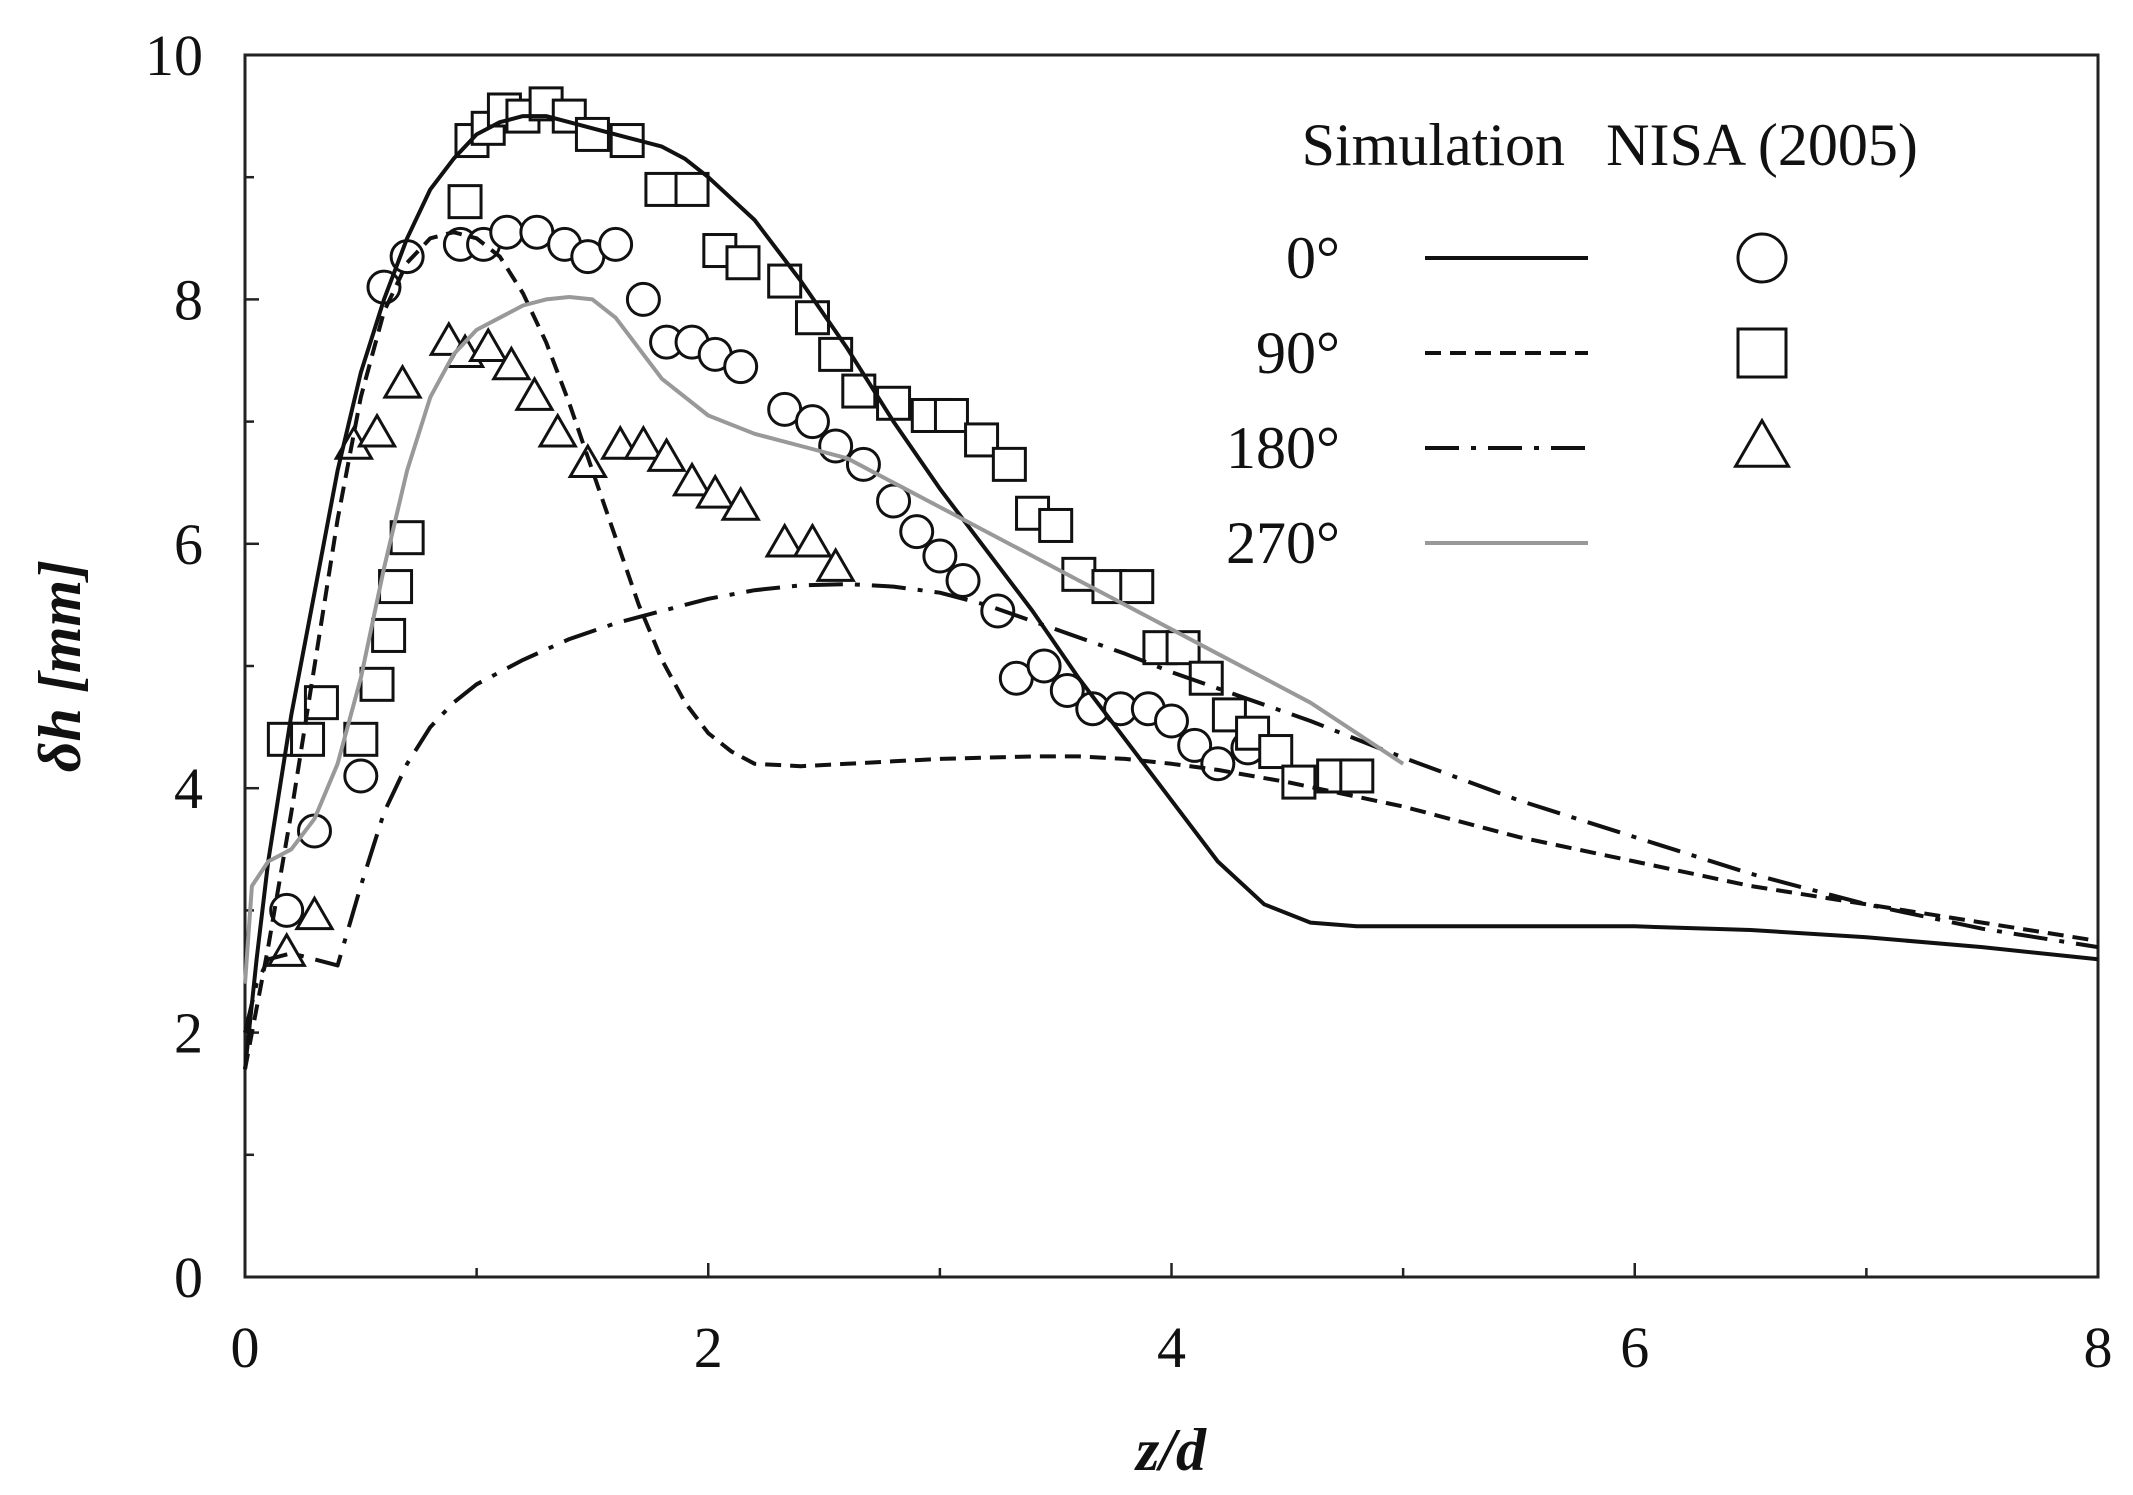 Image resolution: width=2133 pixels, height=1495 pixels. What do you see at coordinates (2098, 1347) in the screenshot?
I see `x-tick-label: 8` at bounding box center [2098, 1347].